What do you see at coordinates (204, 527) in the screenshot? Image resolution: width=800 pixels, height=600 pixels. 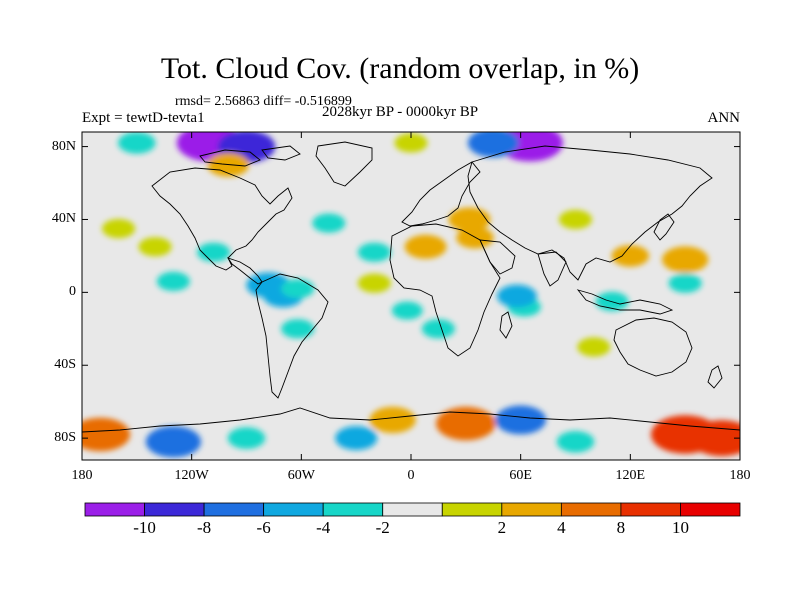 I see `colorbar-label: -8` at bounding box center [204, 527].